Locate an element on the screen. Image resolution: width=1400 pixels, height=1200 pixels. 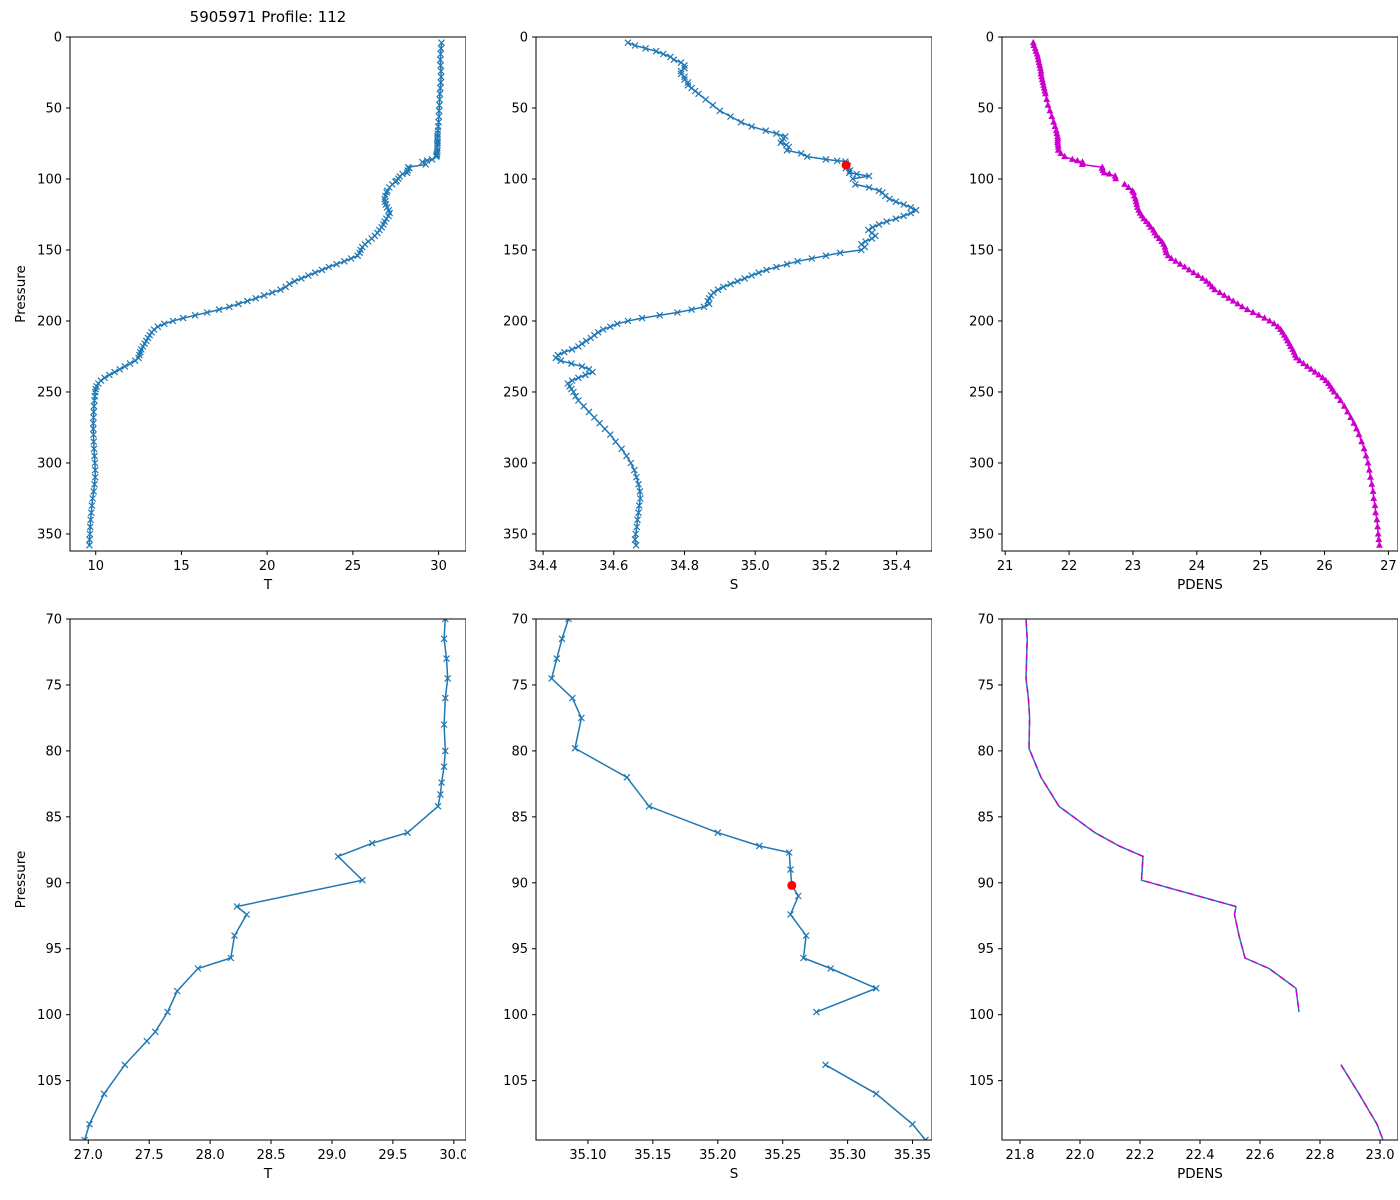
x-axis-label: T is located at coordinates (268, 1174).